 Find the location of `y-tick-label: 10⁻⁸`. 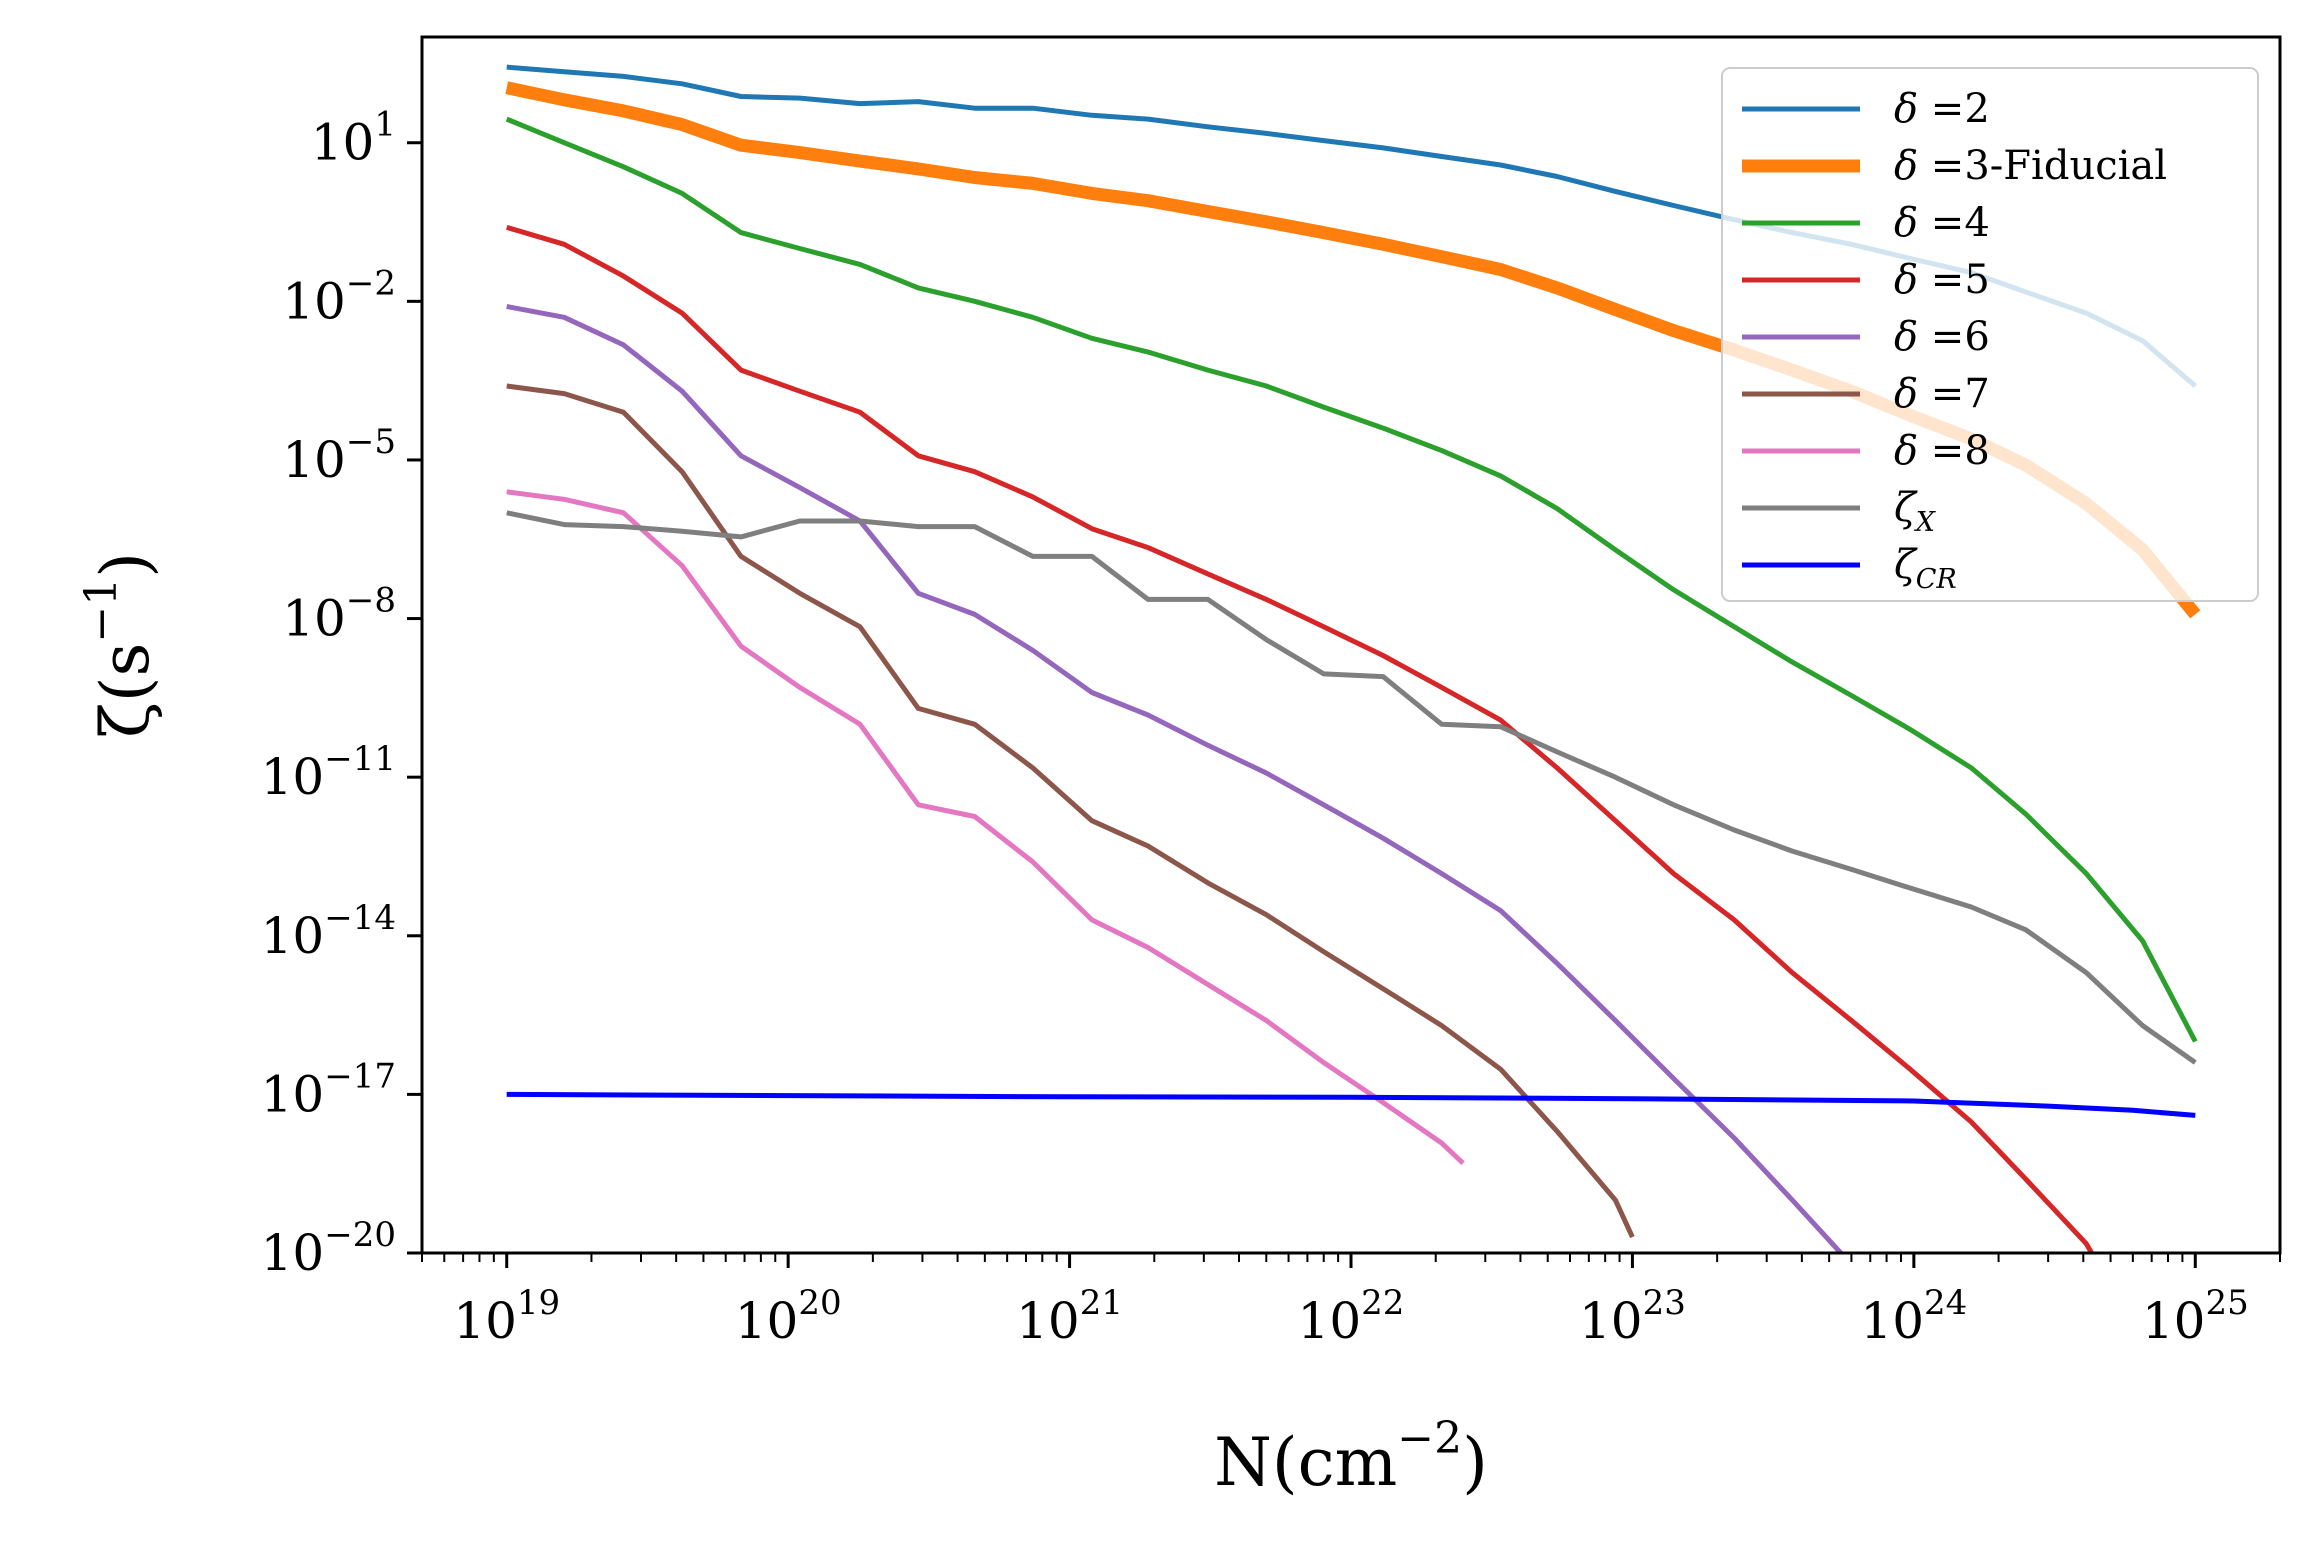

y-tick-label: 10⁻⁸ is located at coordinates (339, 614).